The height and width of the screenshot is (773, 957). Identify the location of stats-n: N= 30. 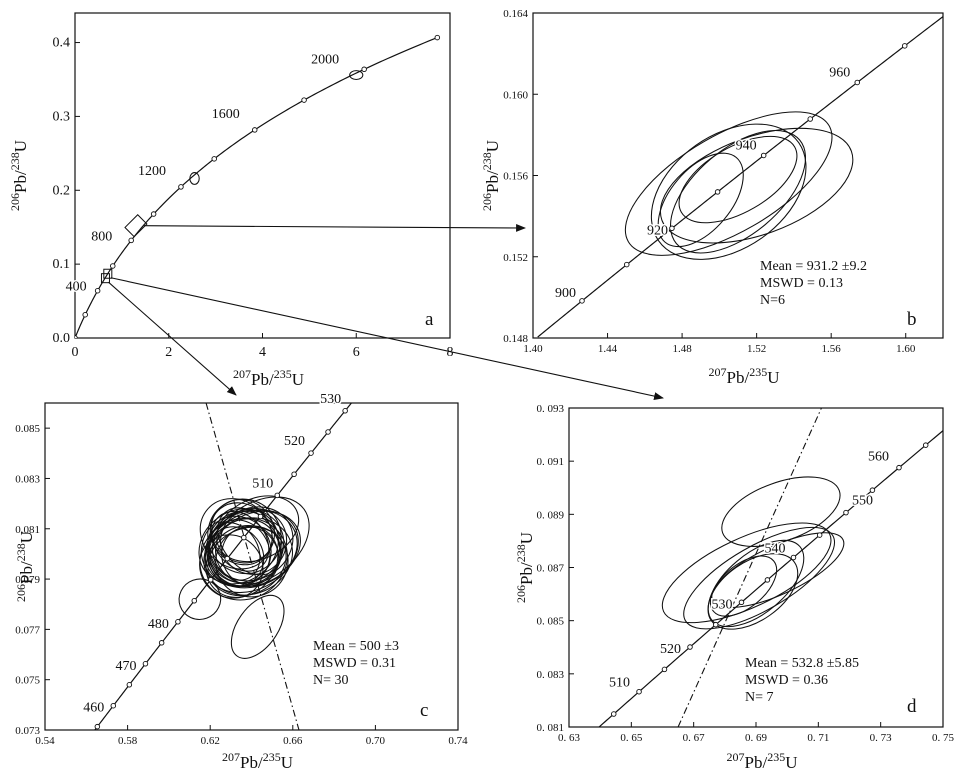
(331, 680).